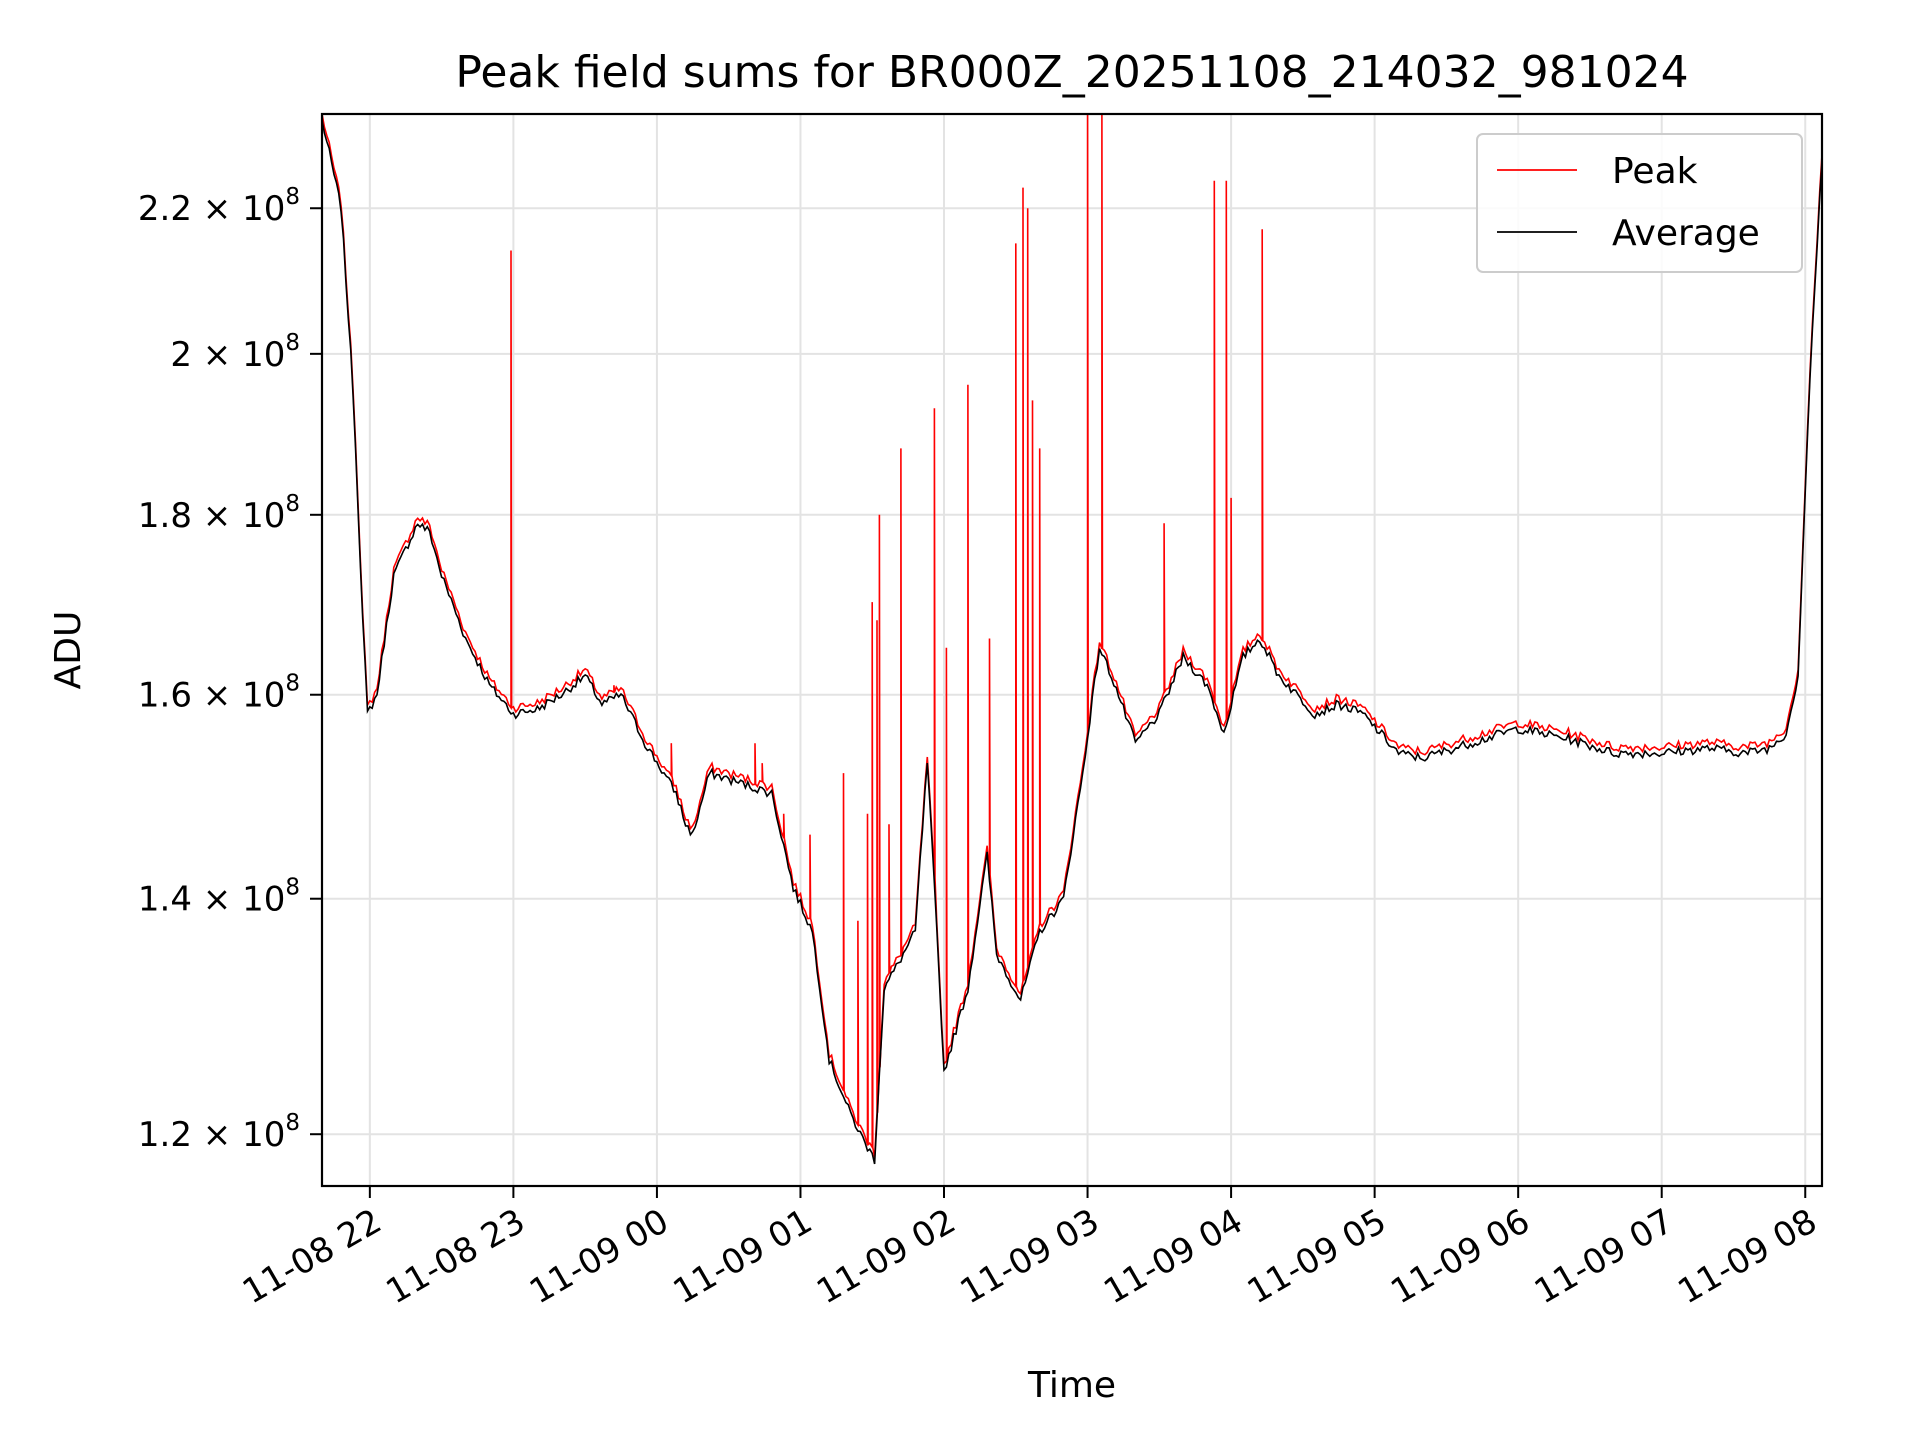  I want to click on y-tick-label: 2.2 × 108, so click(219, 206).